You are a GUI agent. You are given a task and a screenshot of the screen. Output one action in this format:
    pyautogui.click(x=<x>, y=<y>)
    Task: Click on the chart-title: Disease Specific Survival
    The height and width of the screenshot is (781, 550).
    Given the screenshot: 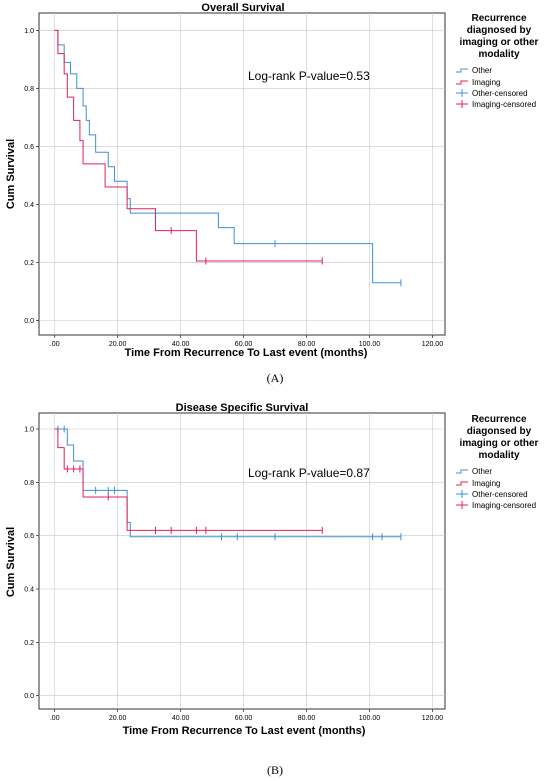 What is the action you would take?
    pyautogui.click(x=242, y=408)
    